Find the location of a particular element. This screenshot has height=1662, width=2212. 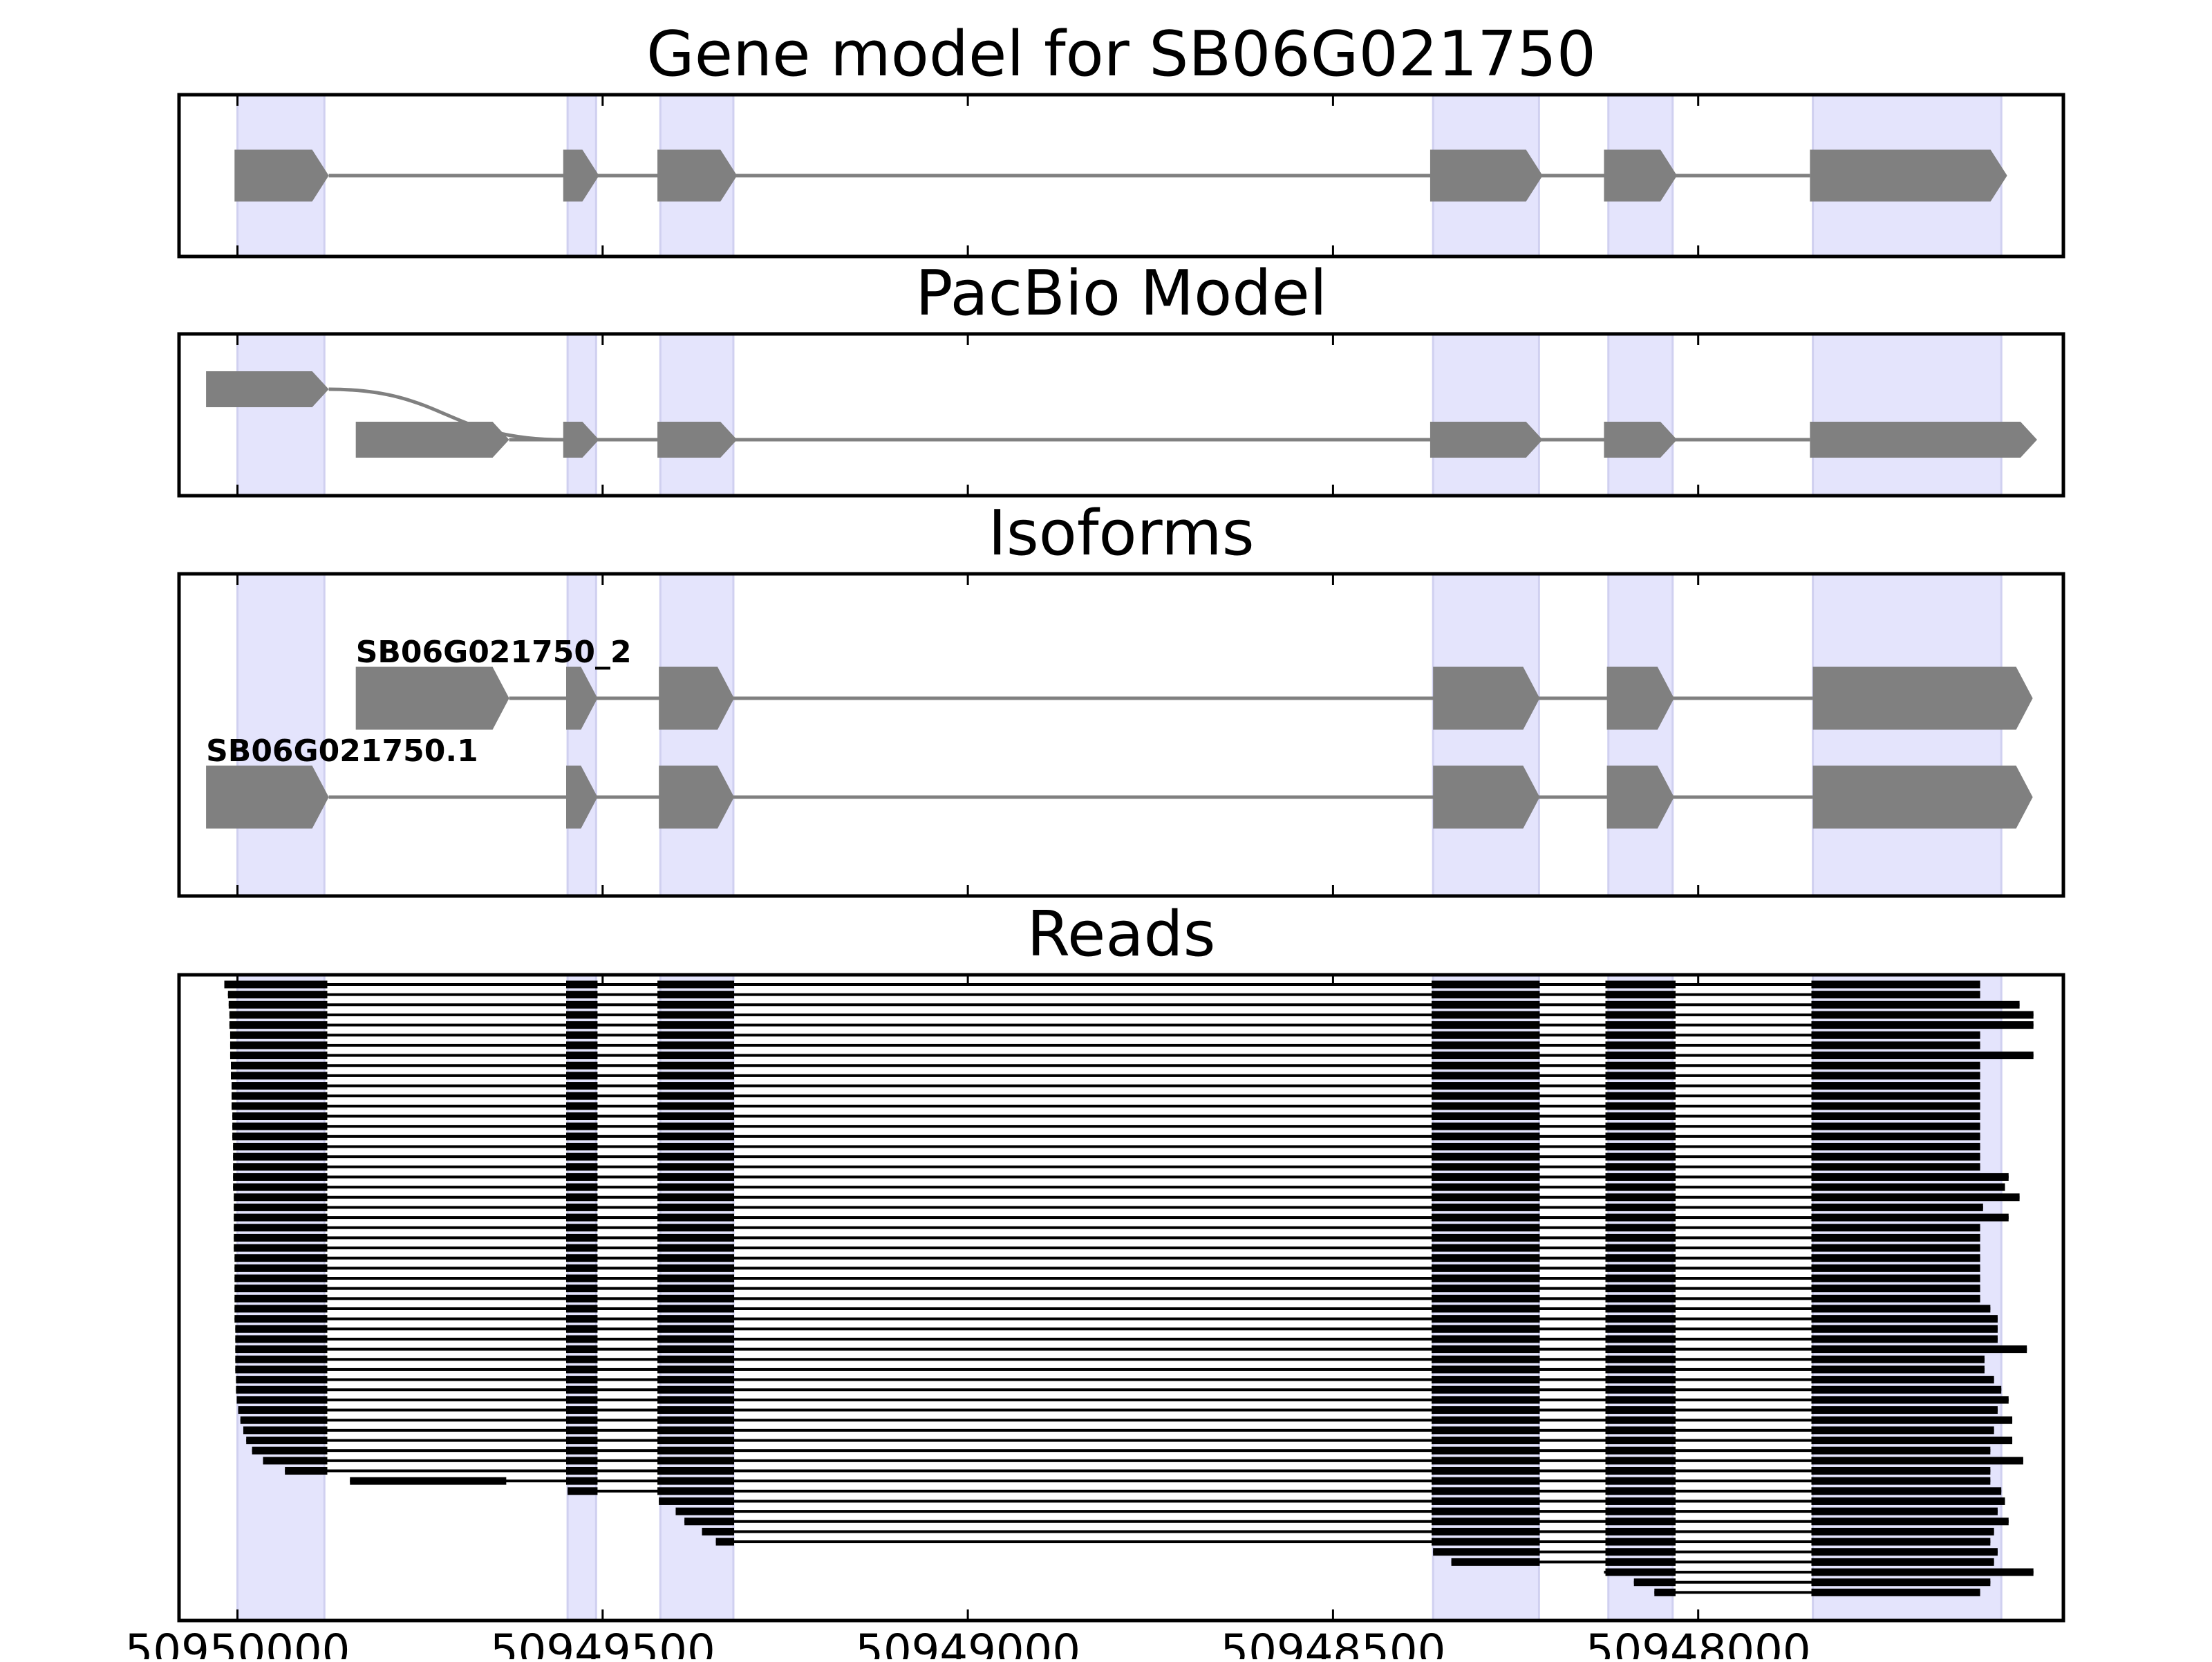

panel-title: PacBio Model is located at coordinates (1121, 294).